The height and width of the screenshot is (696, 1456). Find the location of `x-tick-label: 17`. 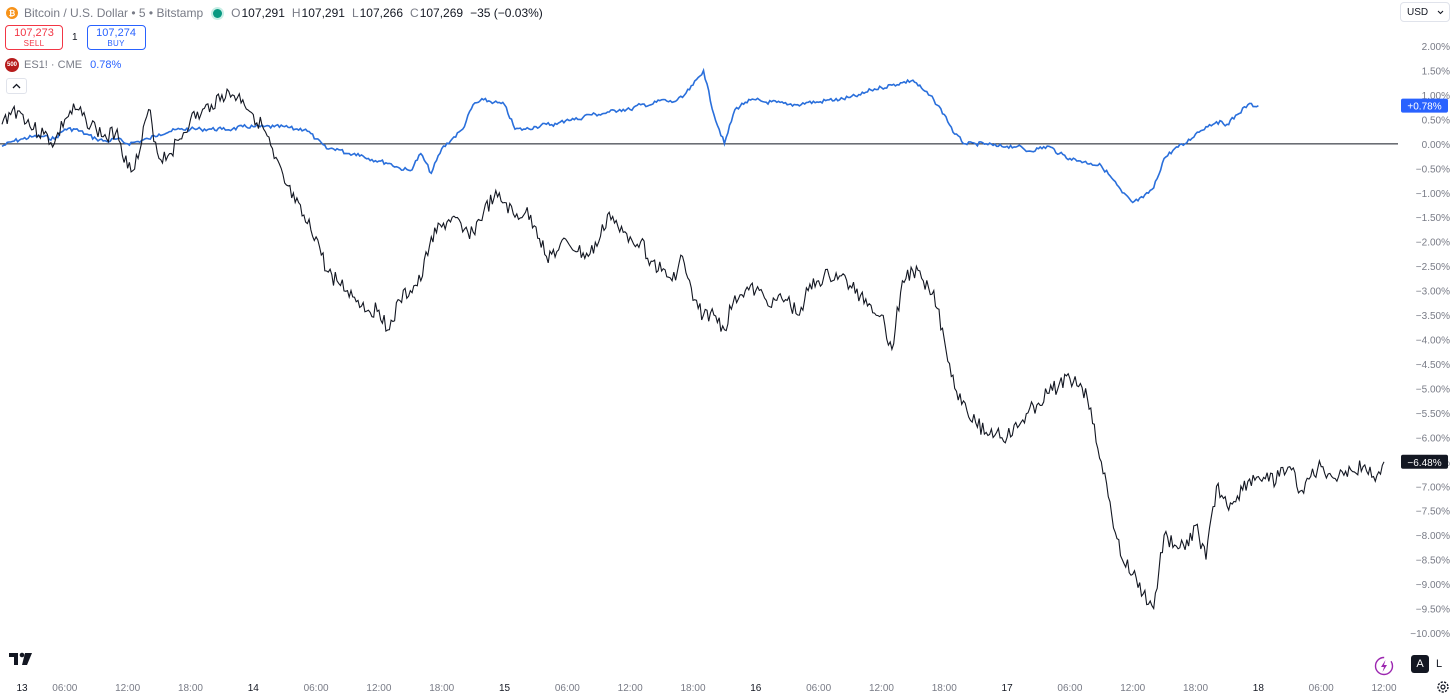

x-tick-label: 17 is located at coordinates (1008, 688).